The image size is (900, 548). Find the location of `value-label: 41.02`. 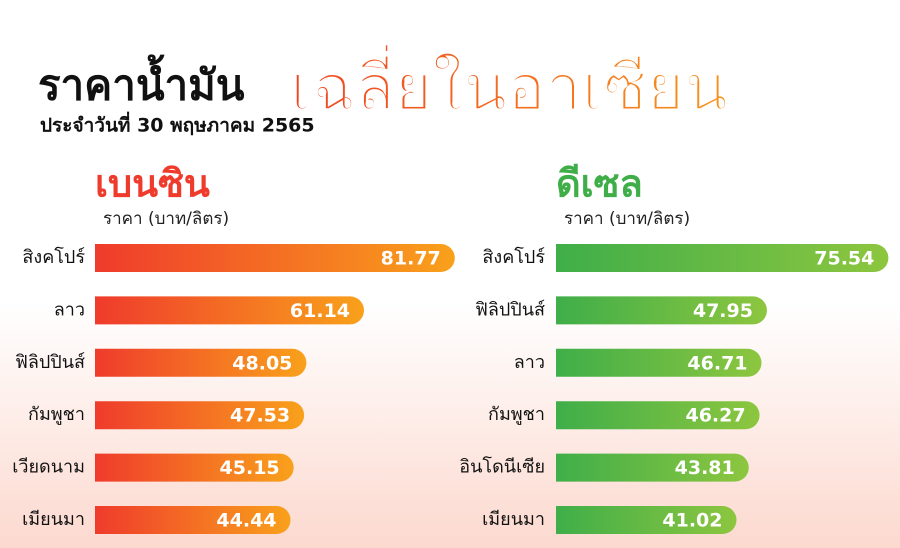

value-label: 41.02 is located at coordinates (692, 521).